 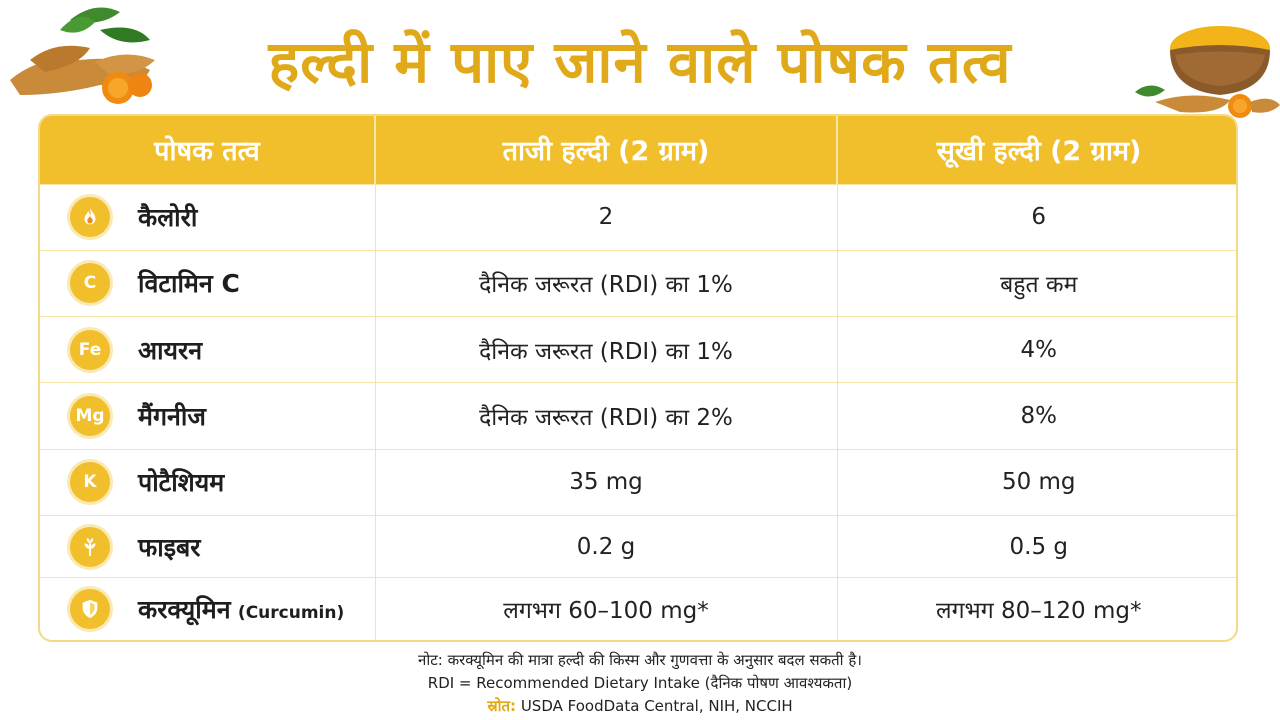 I want to click on header-fresh-turmeric: ताजी हल्दी (2 ग्राम), so click(x=606, y=150).